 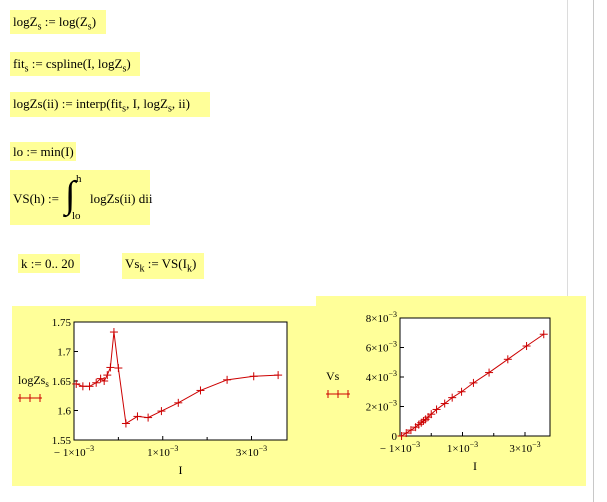 What do you see at coordinates (381, 317) in the screenshot?
I see `y-tick-label: 8×10⁻³` at bounding box center [381, 317].